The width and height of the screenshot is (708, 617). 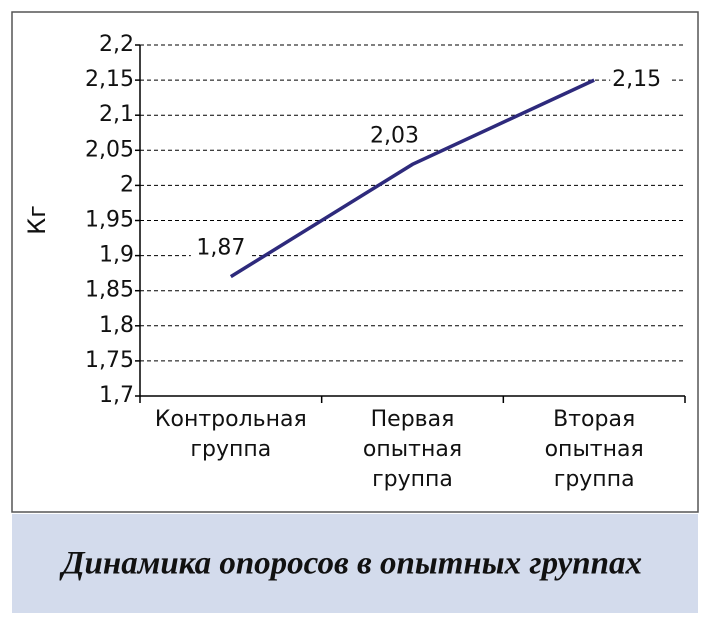 What do you see at coordinates (109, 149) in the screenshot?
I see `y-tick-label: 2,05` at bounding box center [109, 149].